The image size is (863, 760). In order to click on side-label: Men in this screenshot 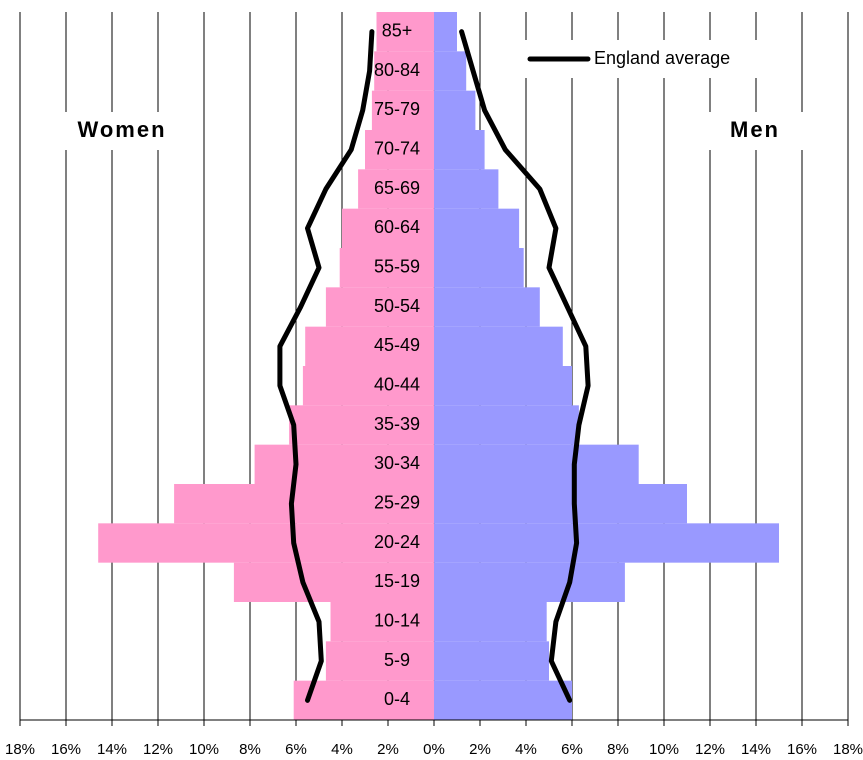, I will do `click(755, 129)`.